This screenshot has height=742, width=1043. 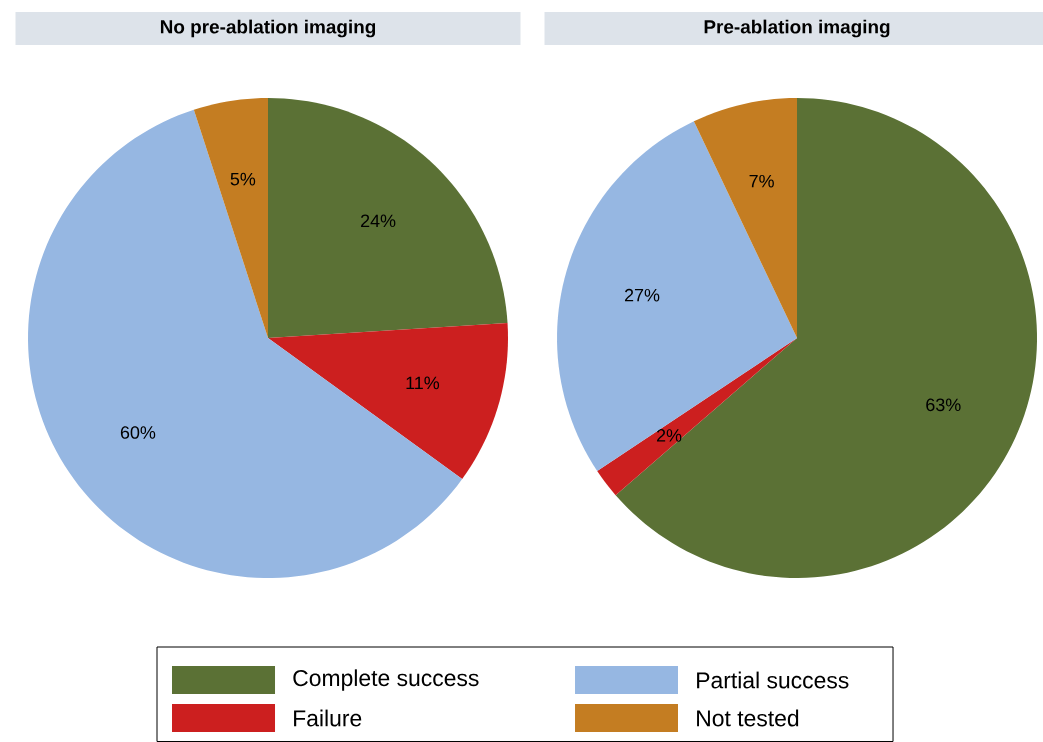 What do you see at coordinates (378, 221) in the screenshot?
I see `data-label: 24%` at bounding box center [378, 221].